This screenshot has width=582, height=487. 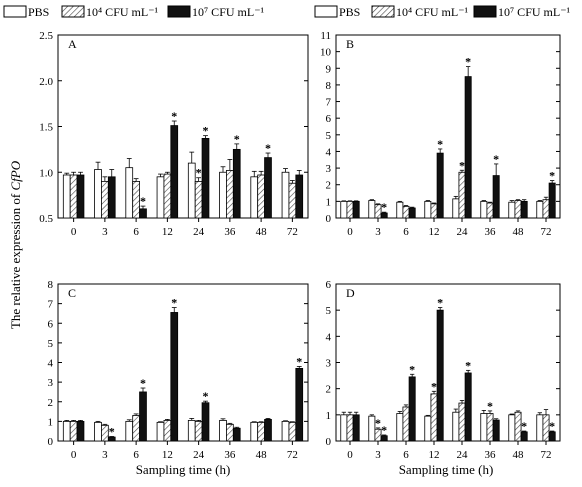 I want to click on y-tick-label: 2.5, so click(x=46, y=36).